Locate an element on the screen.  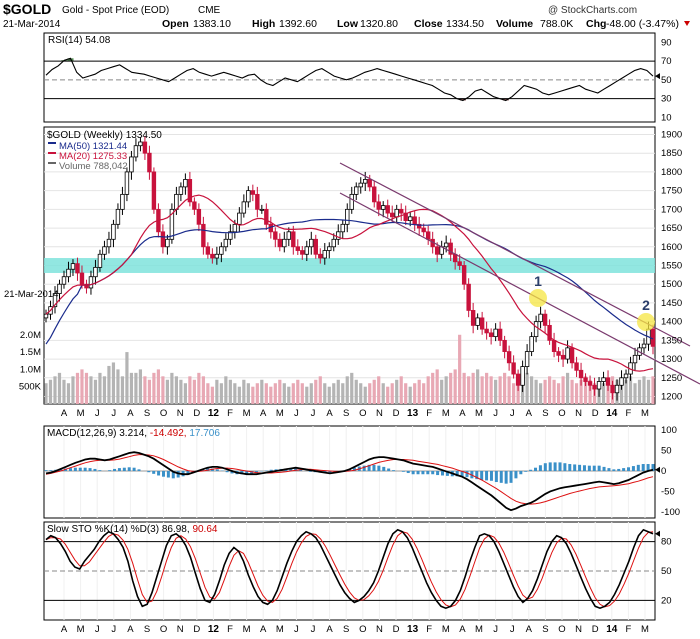
macd-title-part: -14.492, is located at coordinates (169, 433).